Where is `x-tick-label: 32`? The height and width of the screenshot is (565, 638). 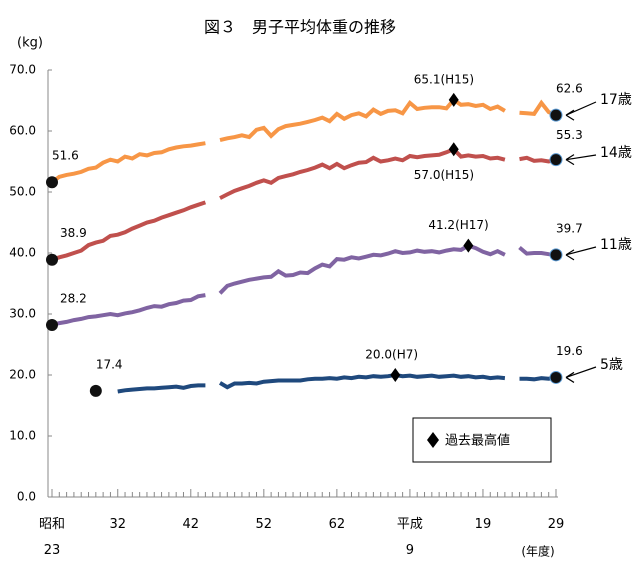 x-tick-label: 32 is located at coordinates (117, 524).